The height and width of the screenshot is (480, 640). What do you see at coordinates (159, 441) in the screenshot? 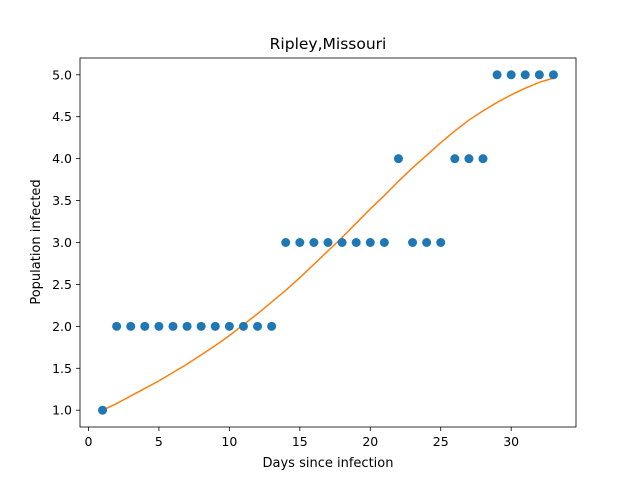
I see `x-tick-label: 5` at bounding box center [159, 441].